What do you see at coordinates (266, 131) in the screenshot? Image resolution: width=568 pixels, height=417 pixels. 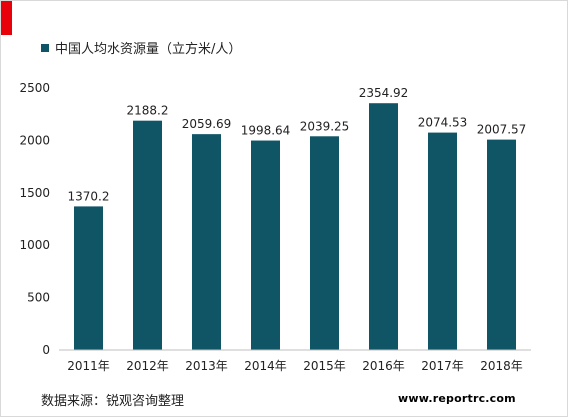 I see `data-label: 1998.64` at bounding box center [266, 131].